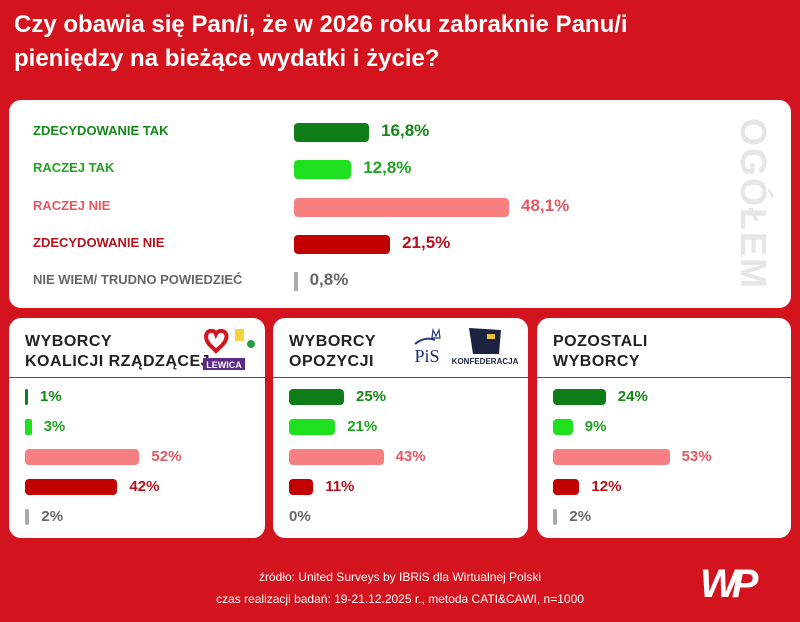 Image resolution: width=800 pixels, height=622 pixels. Describe the element at coordinates (371, 396) in the screenshot. I see `value-label: 25%` at that location.